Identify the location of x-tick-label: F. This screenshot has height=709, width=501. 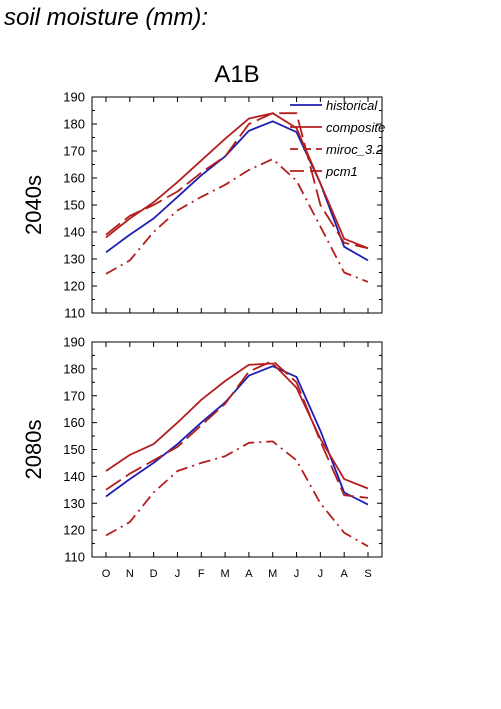
(201, 574).